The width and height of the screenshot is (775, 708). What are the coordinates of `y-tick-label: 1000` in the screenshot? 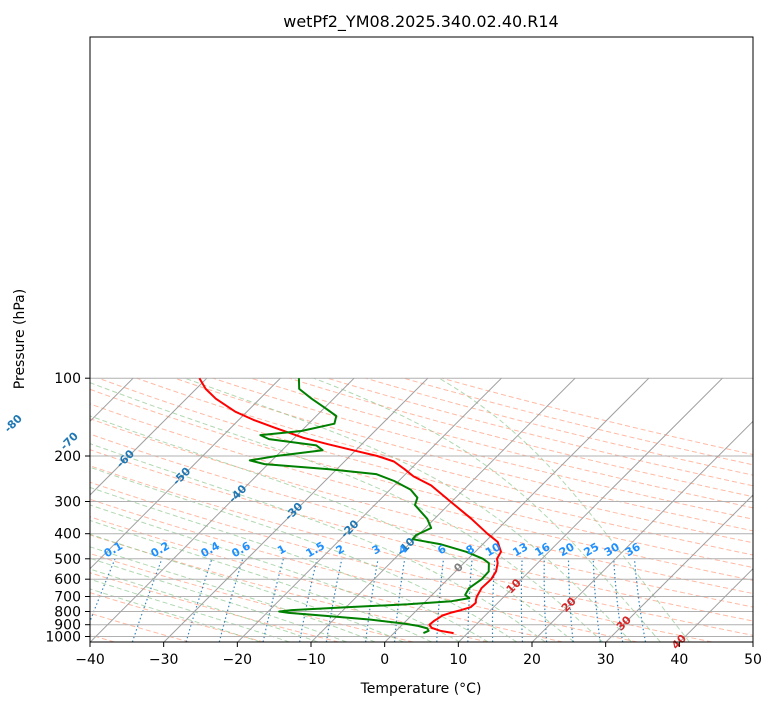 It's located at (63, 638).